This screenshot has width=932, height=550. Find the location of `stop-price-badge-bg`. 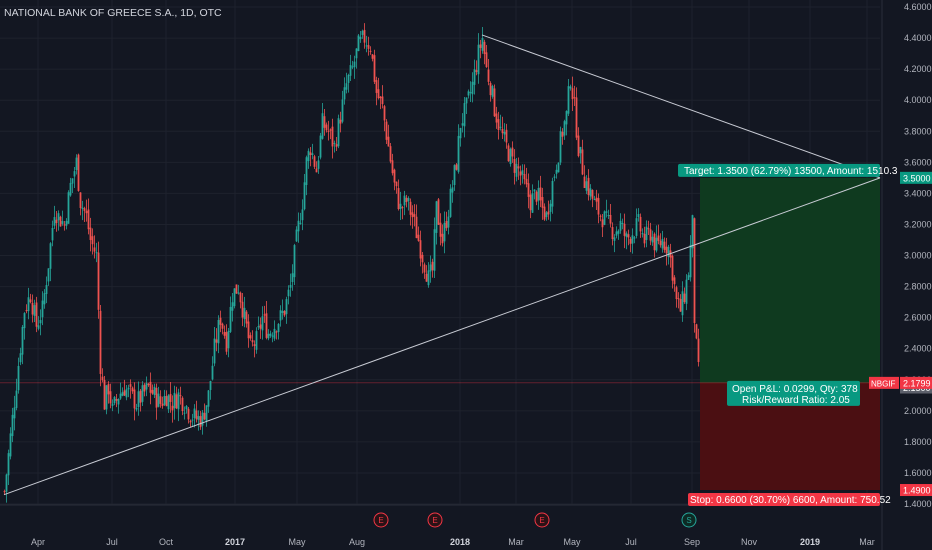

stop-price-badge-bg is located at coordinates (916, 490).